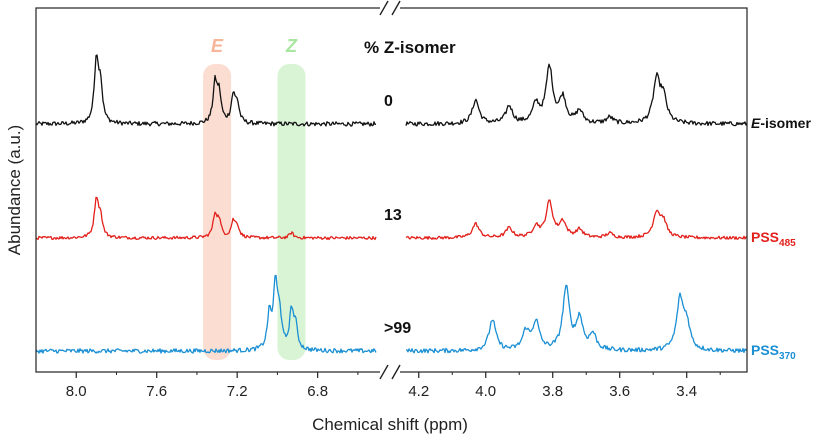 The width and height of the screenshot is (831, 436). What do you see at coordinates (393, 215) in the screenshot?
I see `percent-label-pss485: 13` at bounding box center [393, 215].